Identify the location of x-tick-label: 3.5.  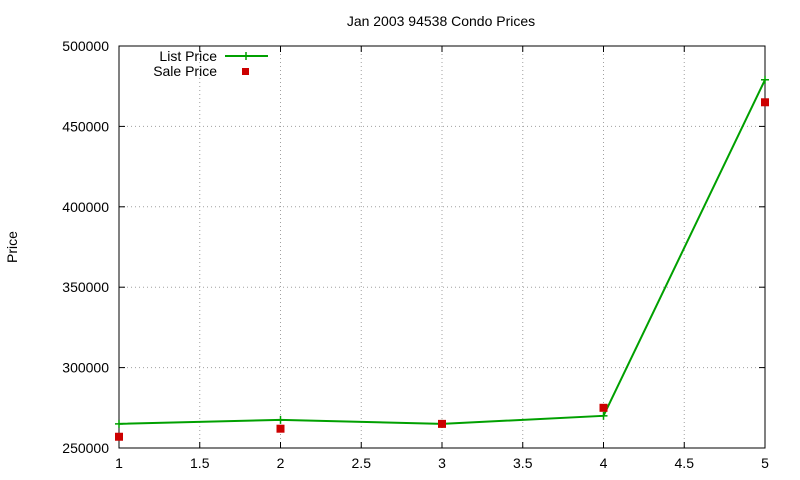
(523, 463).